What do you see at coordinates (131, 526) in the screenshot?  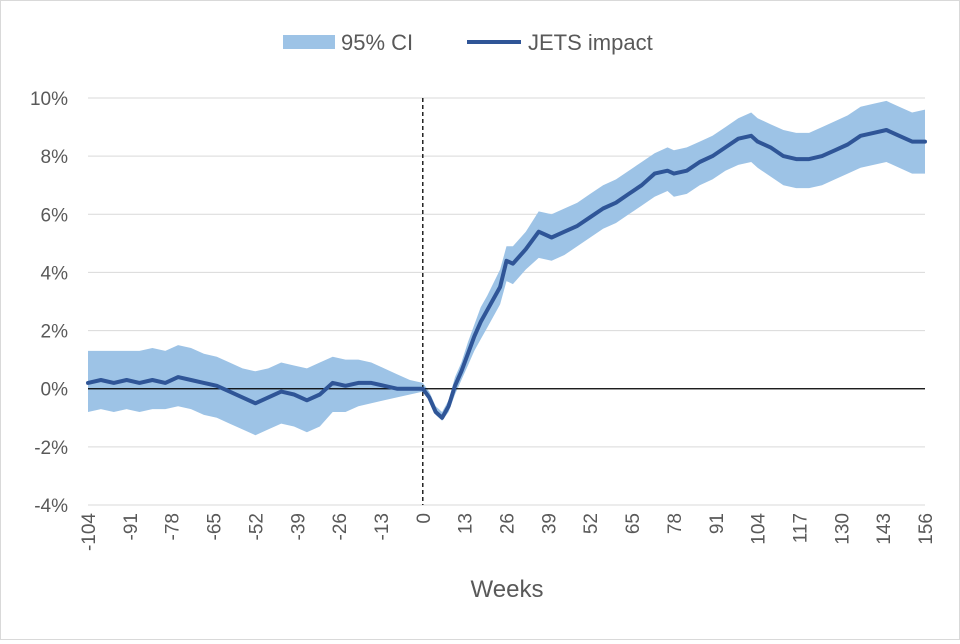 I see `x-tick-label: -91` at bounding box center [131, 526].